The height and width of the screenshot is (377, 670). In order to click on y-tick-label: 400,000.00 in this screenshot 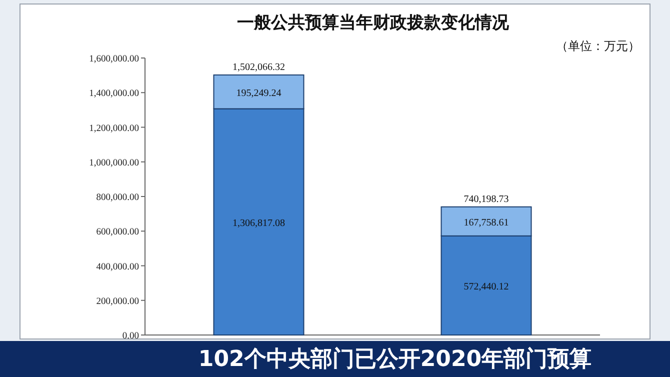, I will do `click(118, 267)`.